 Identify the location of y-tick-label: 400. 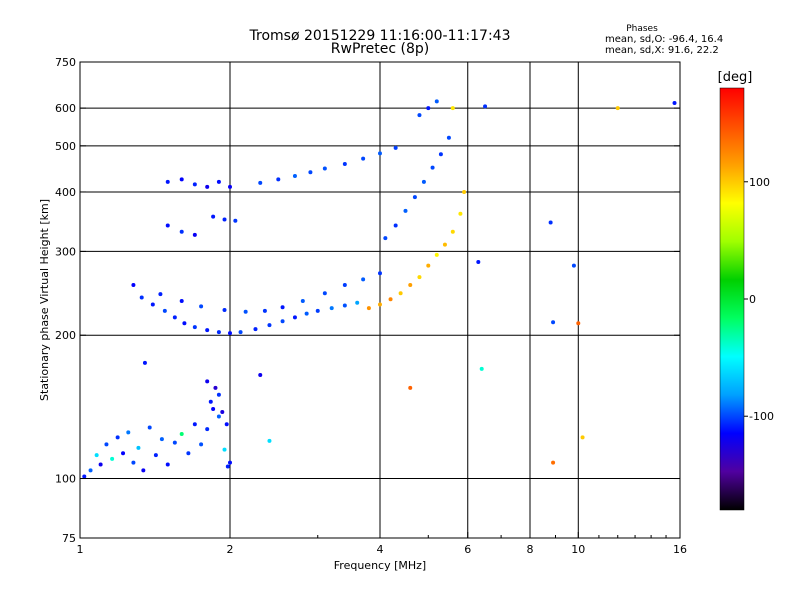
(65, 192).